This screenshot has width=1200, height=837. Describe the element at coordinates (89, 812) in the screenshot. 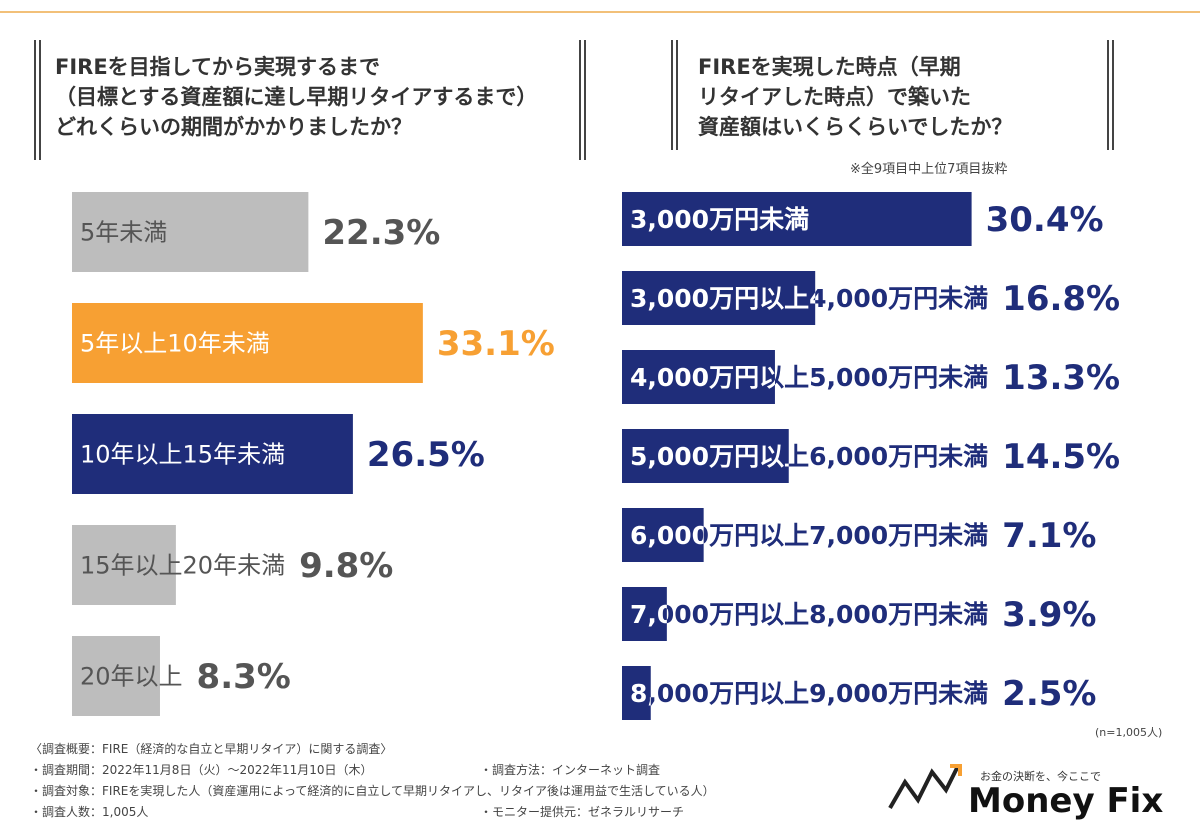

I see `footer-line: ・調査人数：1,005人` at that location.